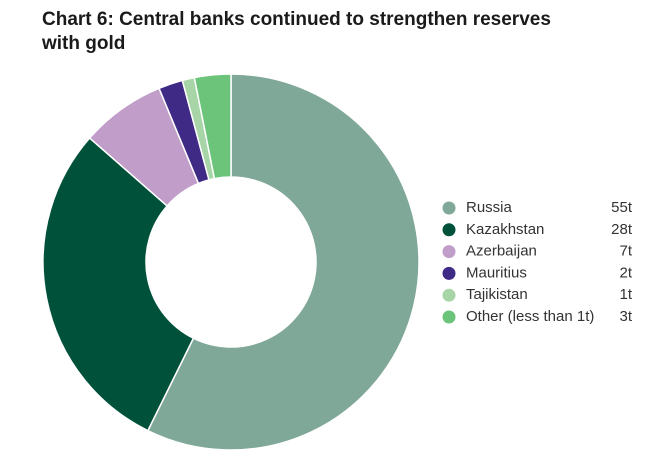 This screenshot has width=651, height=465. What do you see at coordinates (496, 272) in the screenshot?
I see `legend-label: Mauritius` at bounding box center [496, 272].